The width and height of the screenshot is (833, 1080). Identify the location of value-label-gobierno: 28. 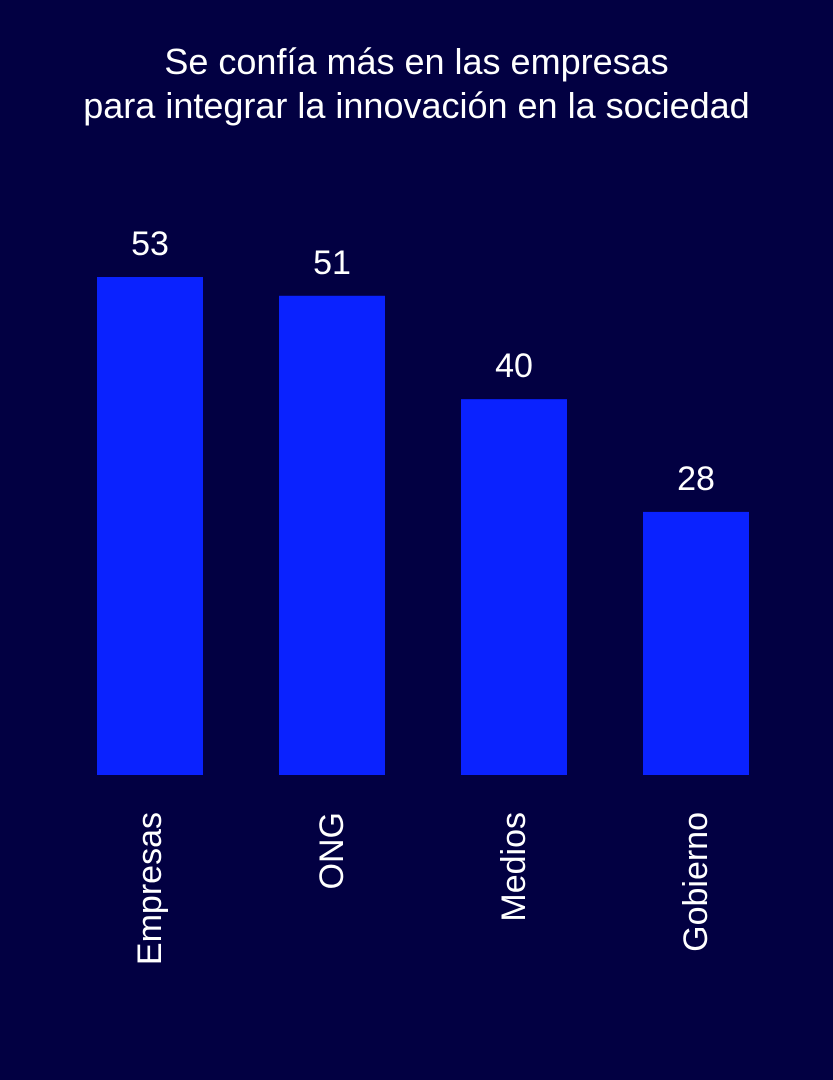
(696, 479).